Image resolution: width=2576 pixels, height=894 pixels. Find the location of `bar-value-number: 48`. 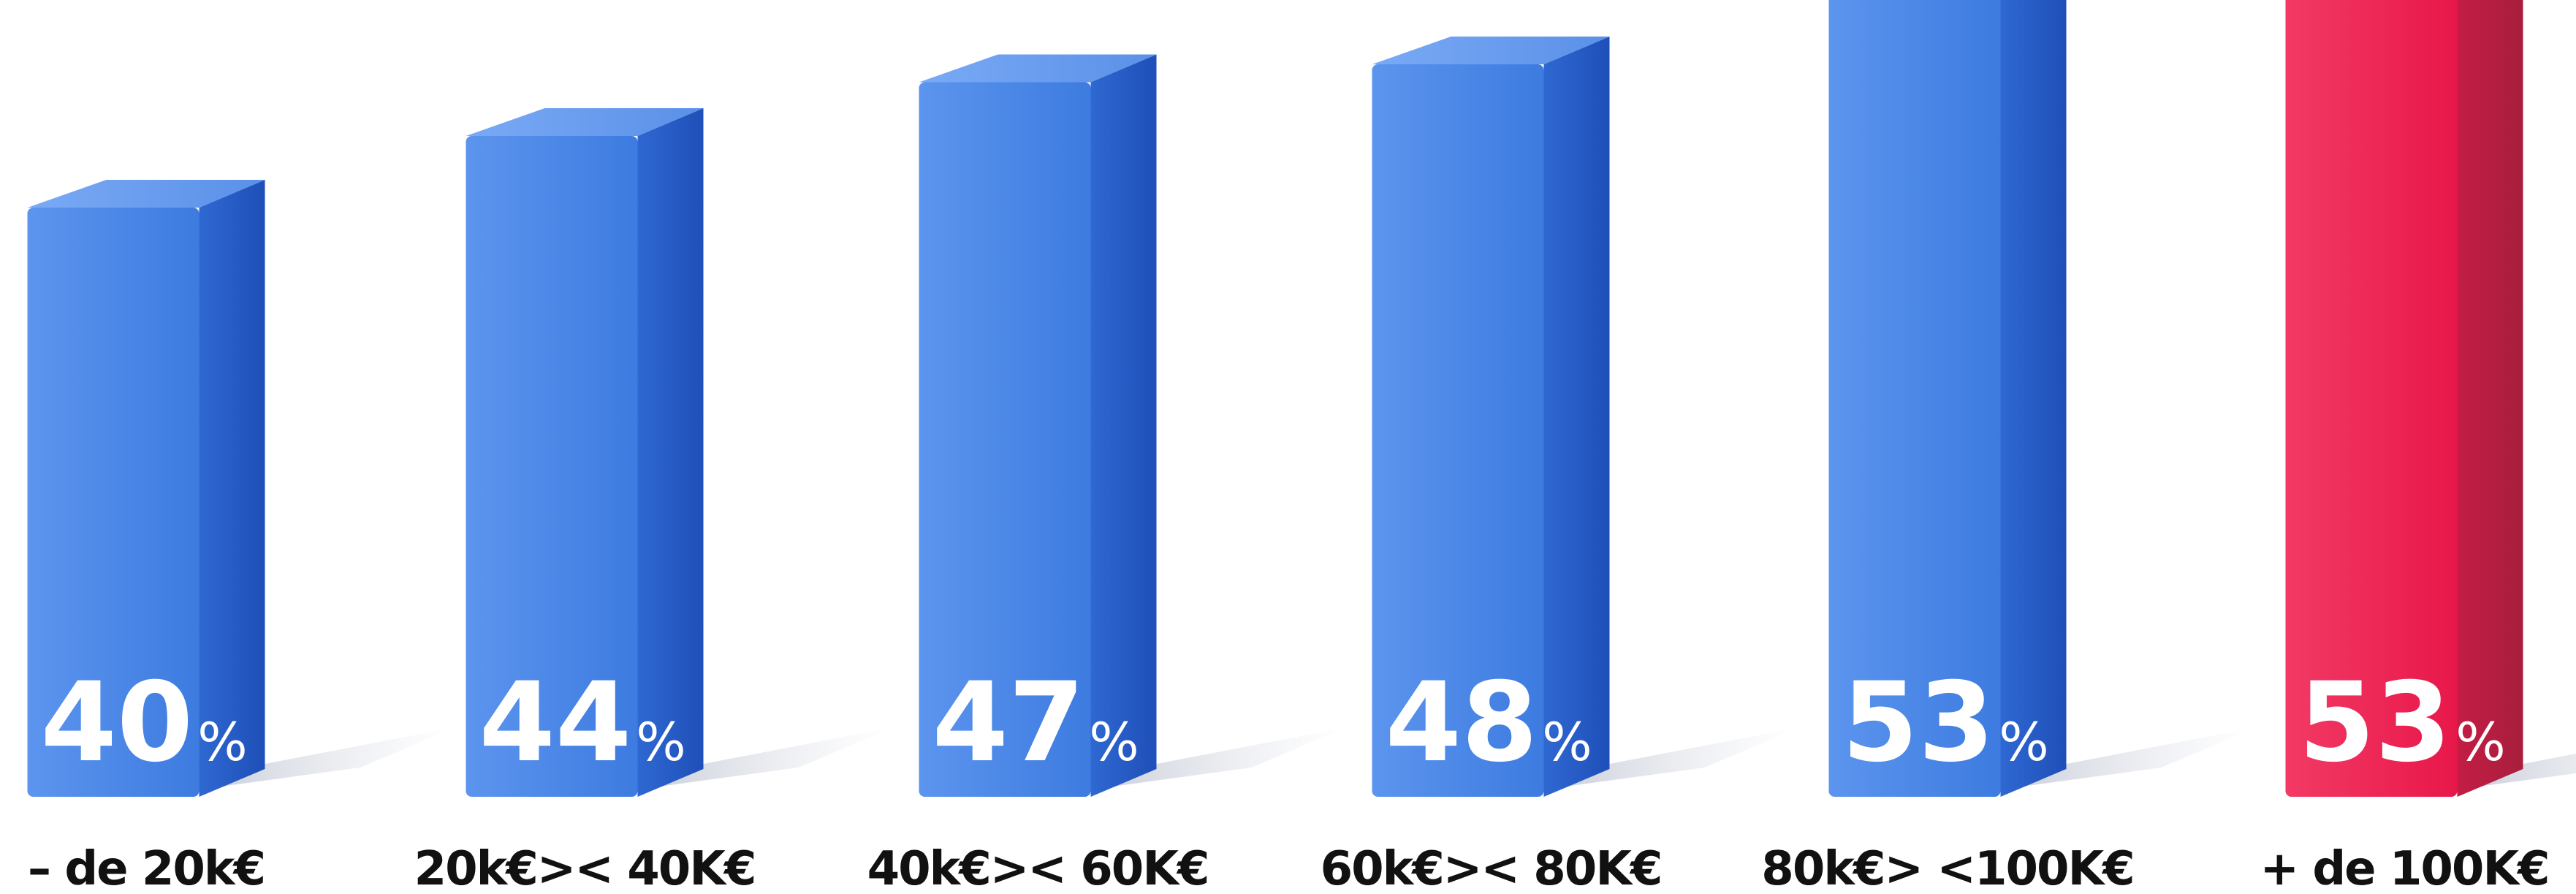

bar-value-number: 48 is located at coordinates (1462, 723).